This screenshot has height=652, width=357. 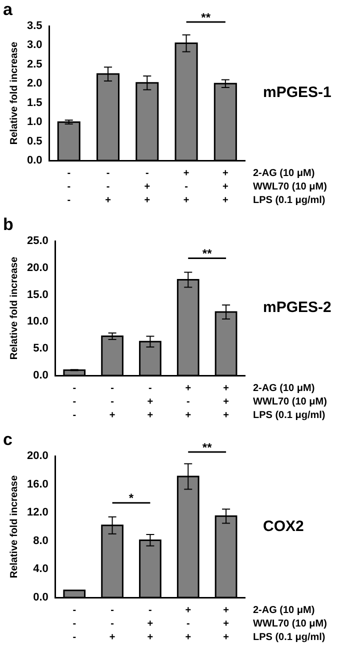 What do you see at coordinates (37, 484) in the screenshot?
I see `y-tick-label: 16.0` at bounding box center [37, 484].